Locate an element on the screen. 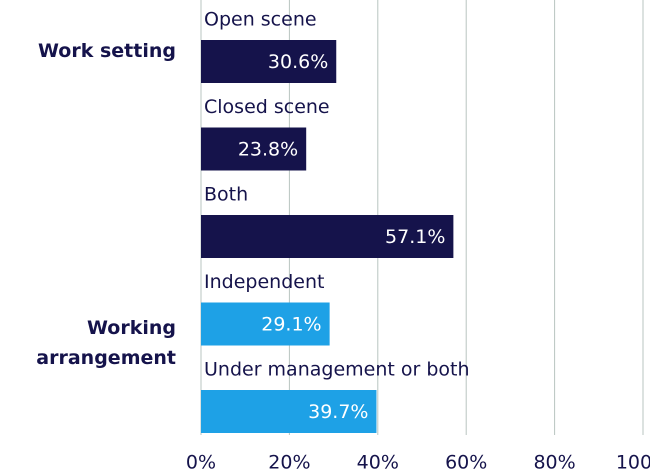 The height and width of the screenshot is (476, 650). x-tick-label: 80% is located at coordinates (554, 463).